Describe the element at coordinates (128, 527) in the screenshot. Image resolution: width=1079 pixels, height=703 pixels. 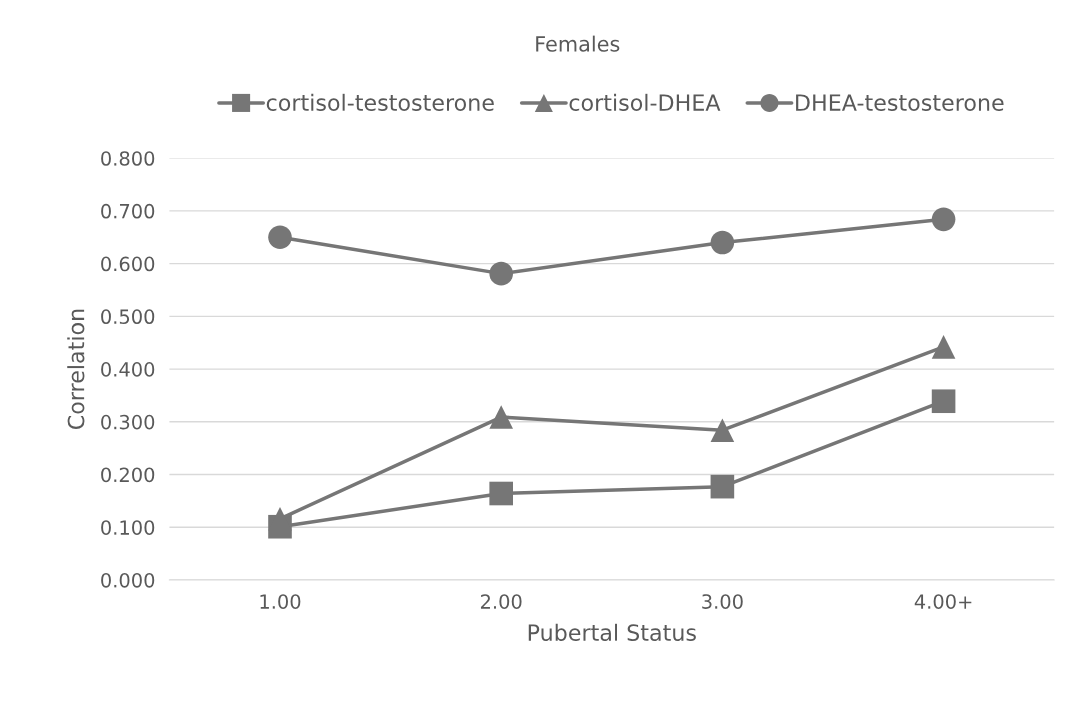
I see `y-tick-label: 0.100` at that location.